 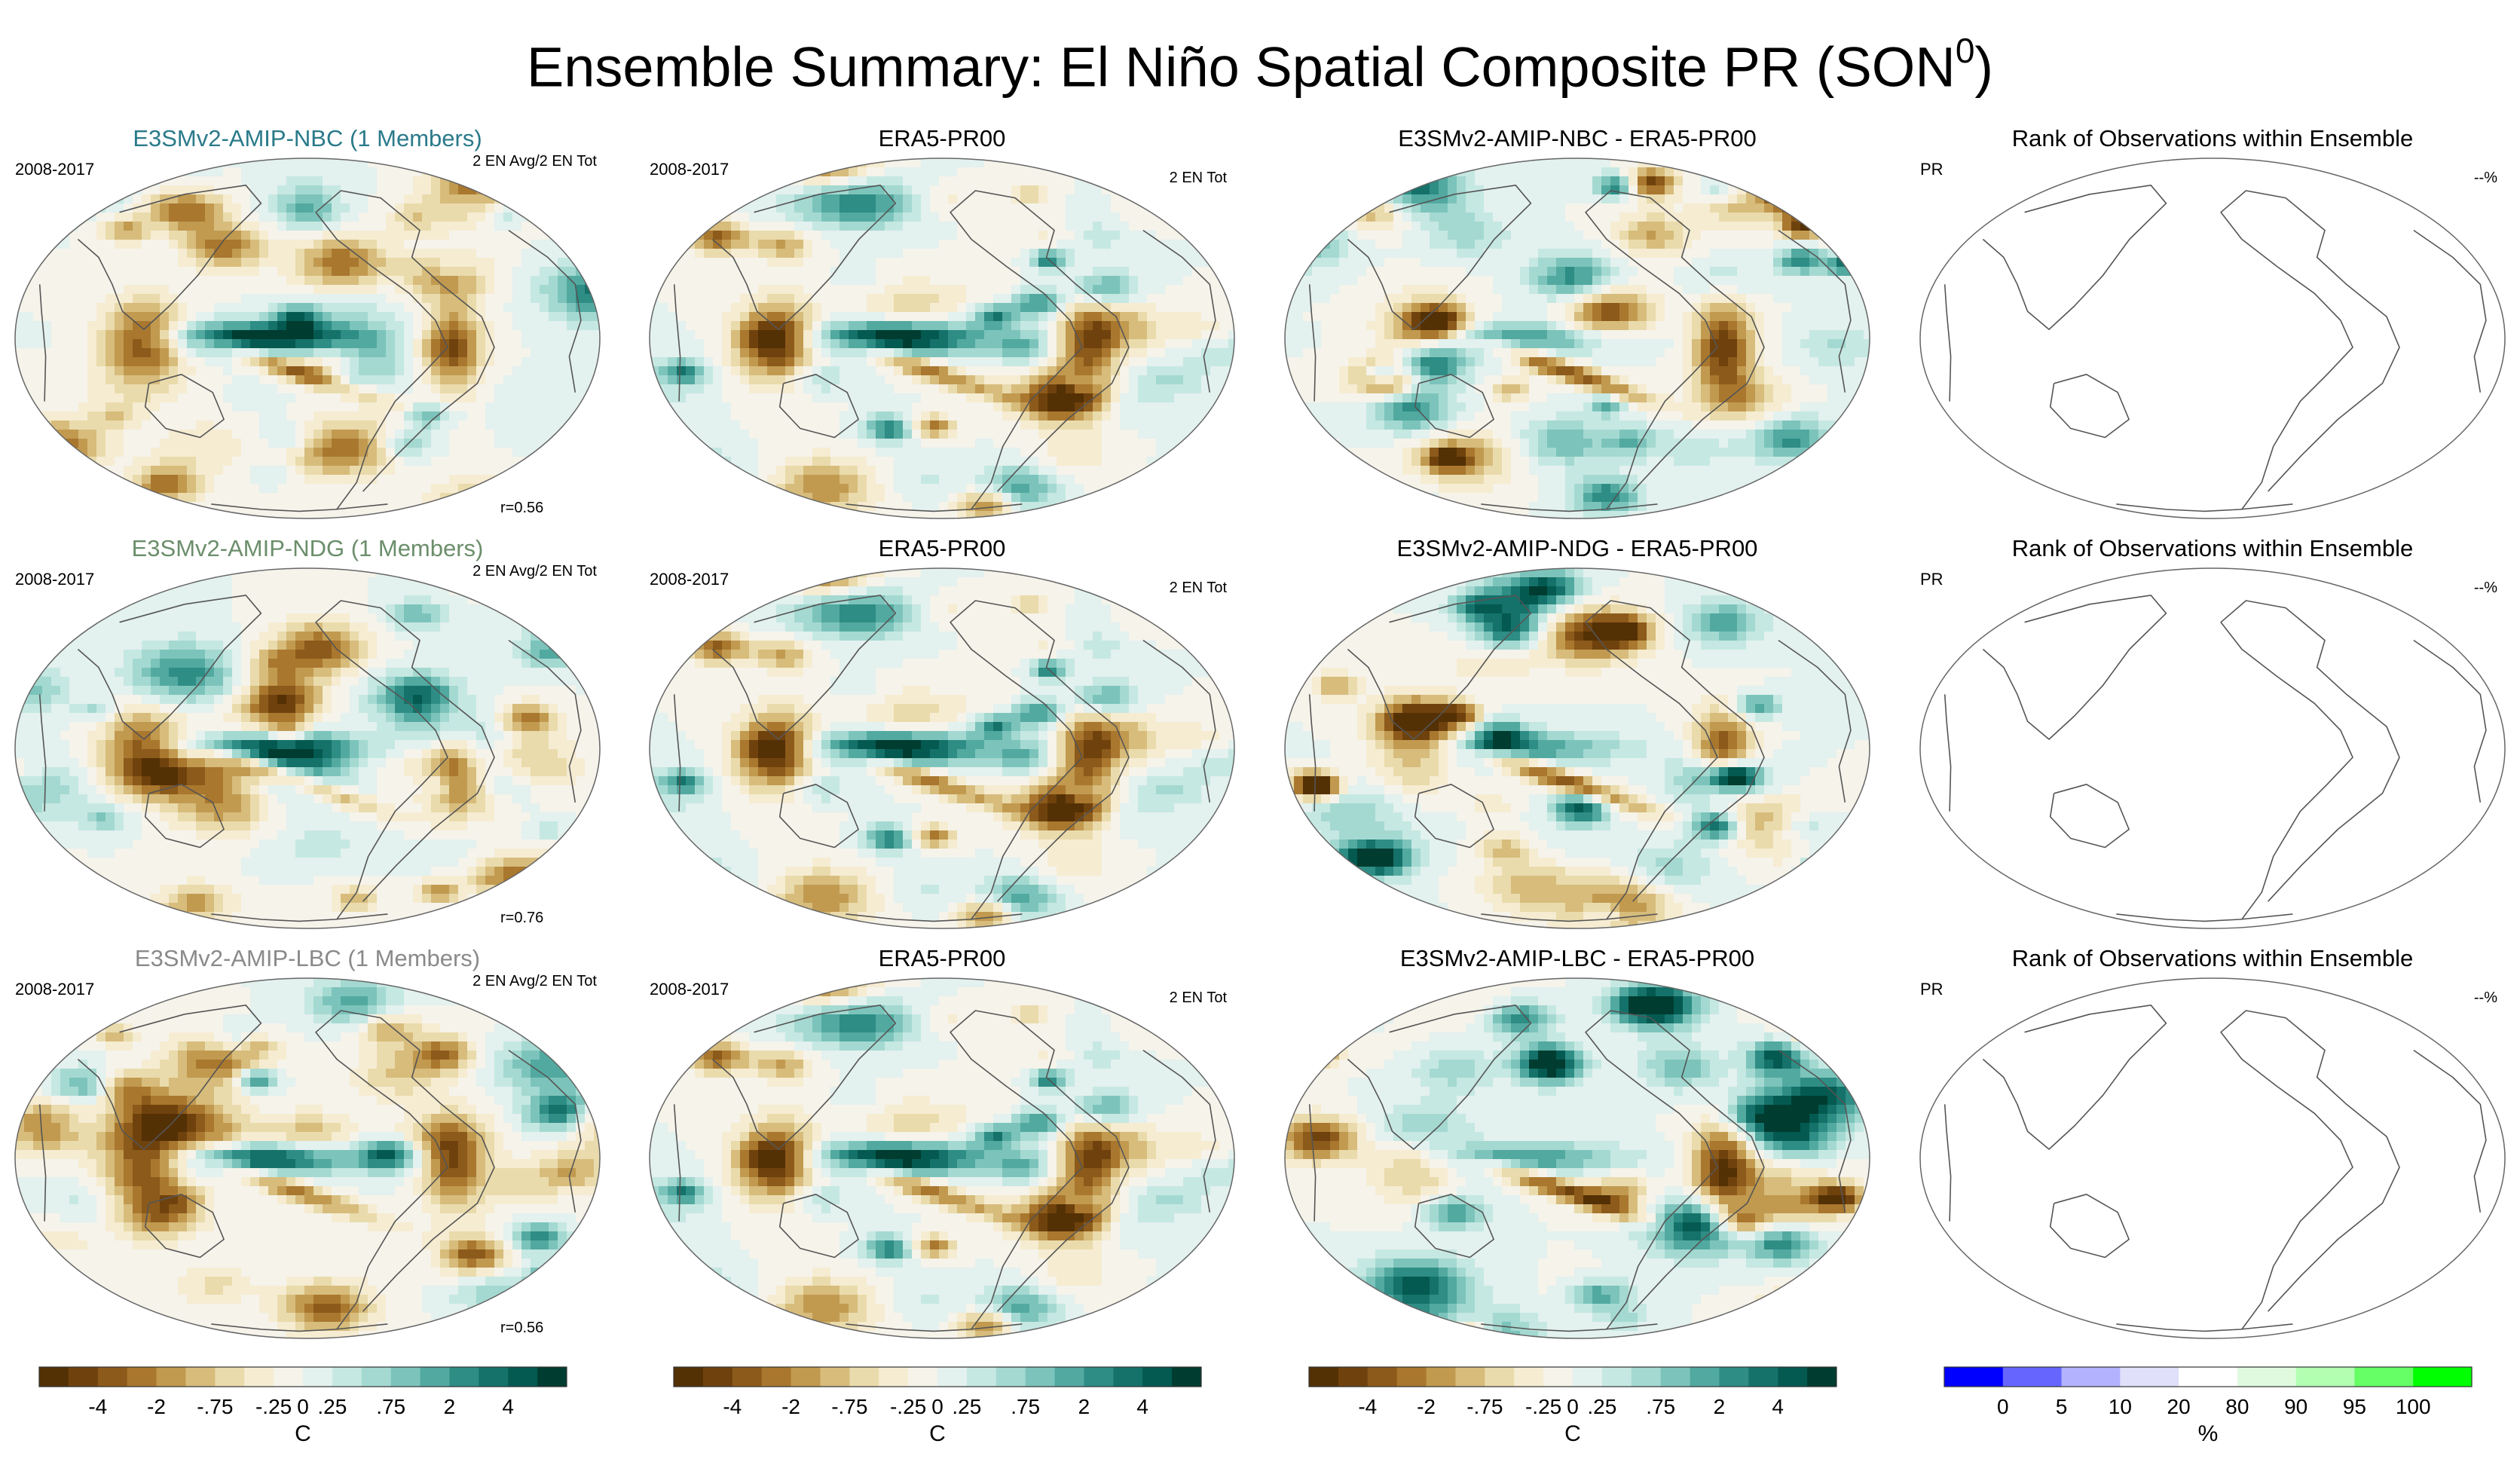 What do you see at coordinates (508, 1406) in the screenshot?
I see `colorbar-tick-label: 4` at bounding box center [508, 1406].